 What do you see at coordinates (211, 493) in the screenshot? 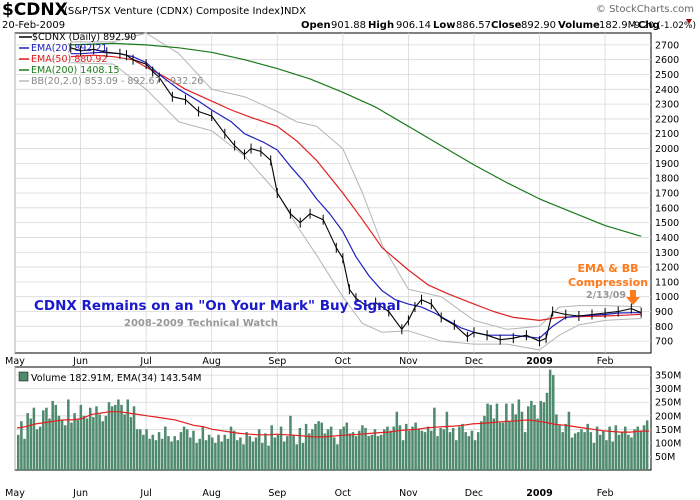
I see `month-label: Aug` at bounding box center [211, 493].